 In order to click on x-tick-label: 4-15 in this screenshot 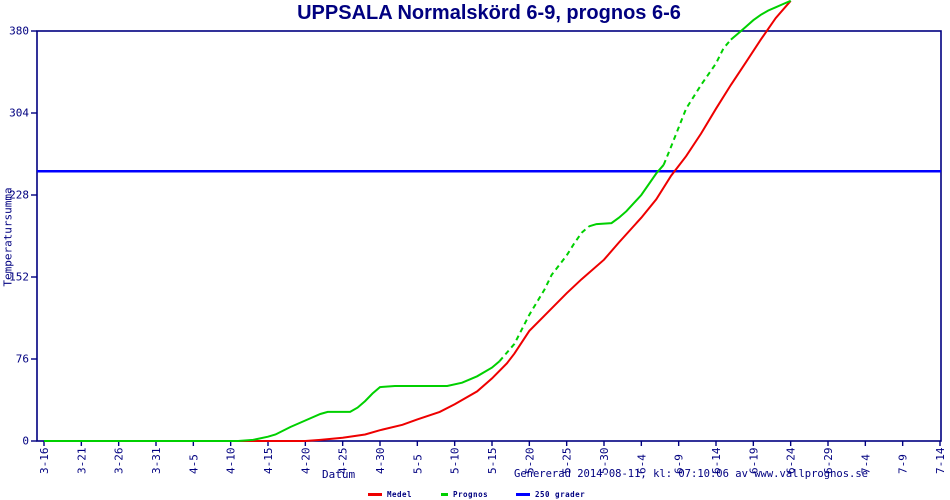, I will do `click(268, 461)`.